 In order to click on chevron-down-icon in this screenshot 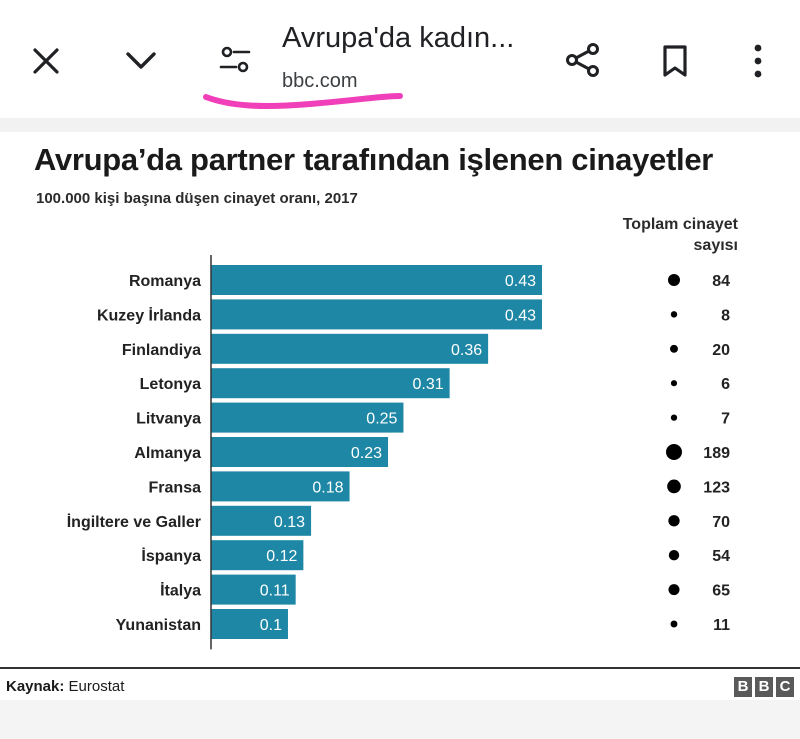, I will do `click(141, 61)`.